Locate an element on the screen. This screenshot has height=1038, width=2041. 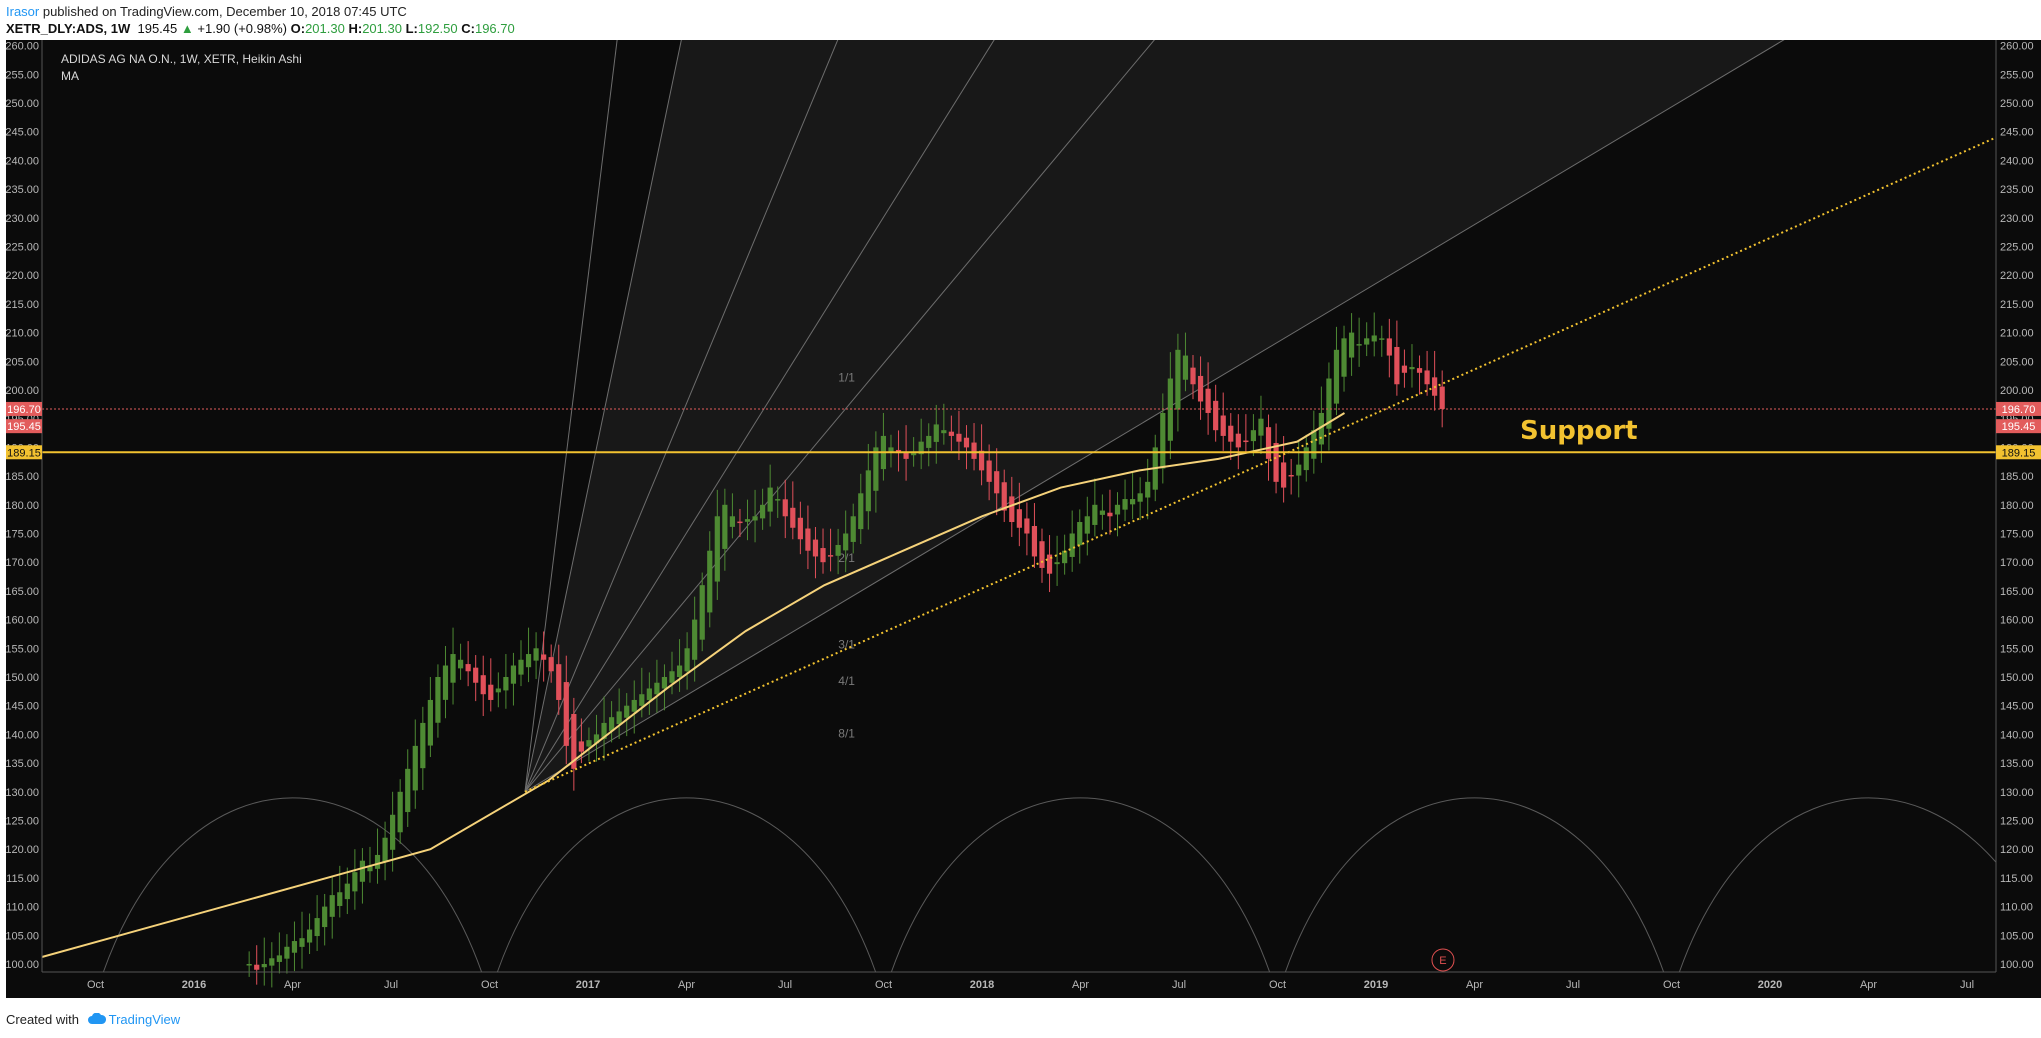
y-tick-right: 245.00 is located at coordinates (2017, 133).